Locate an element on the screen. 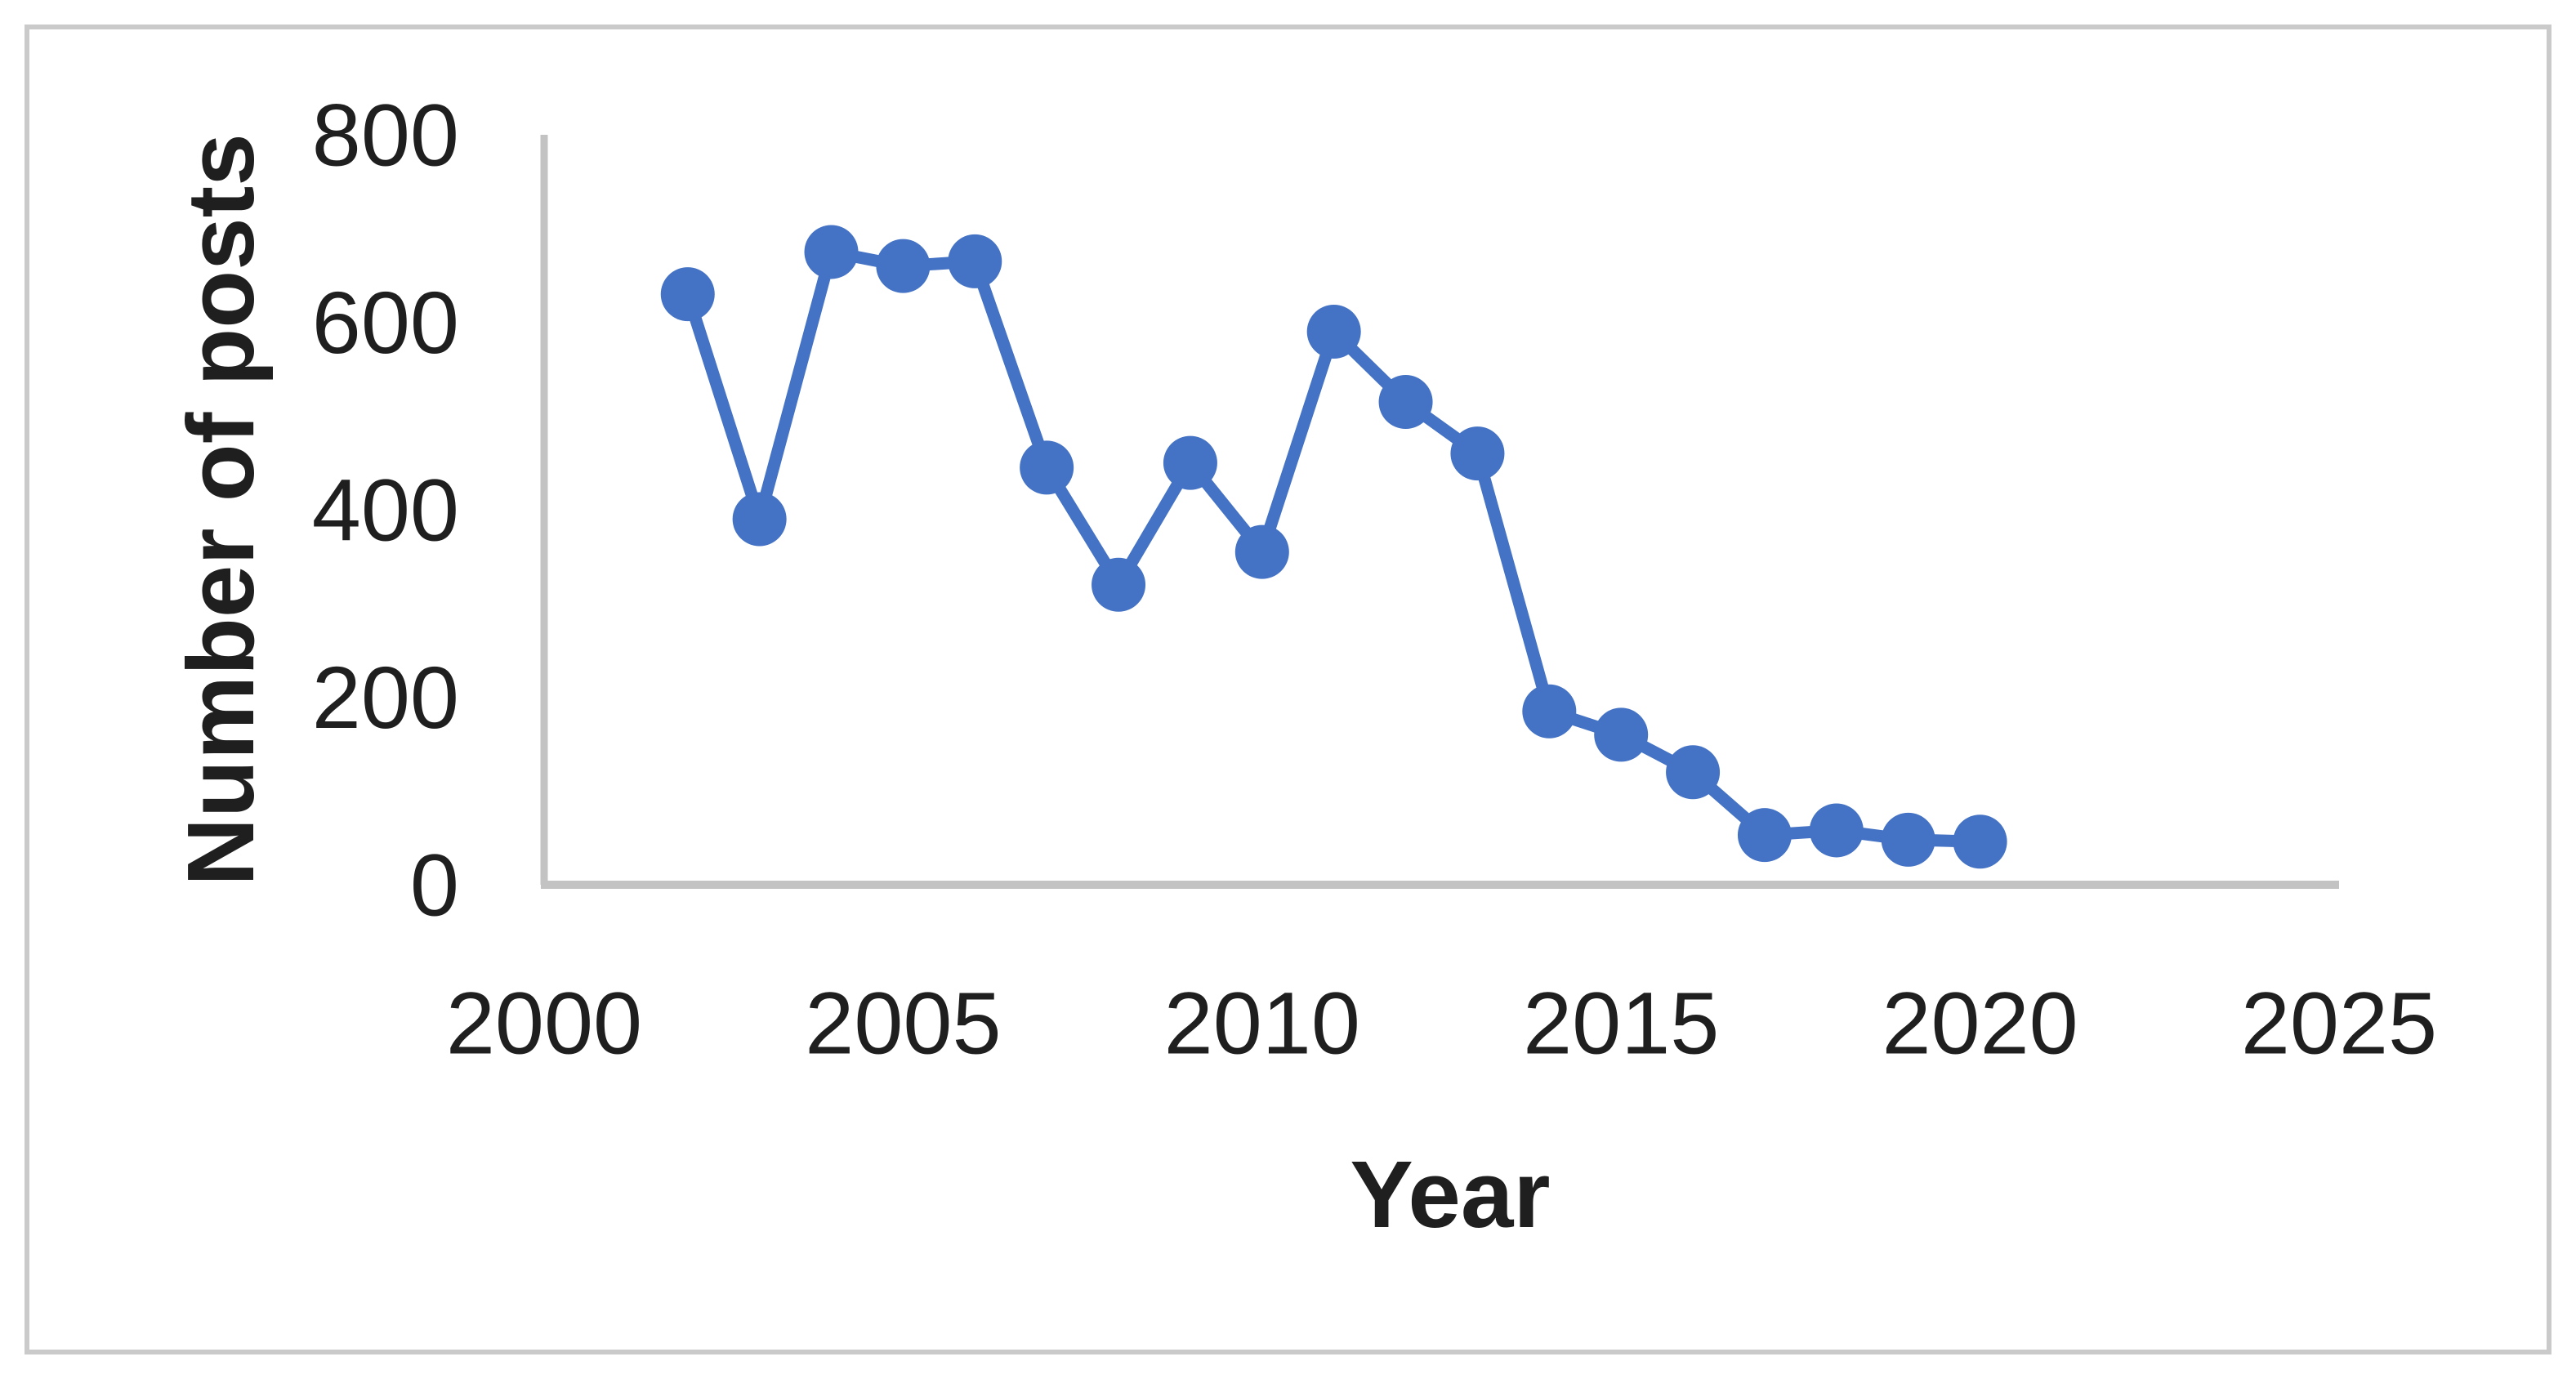 The image size is (2576, 1379). x-tick-label: 2015 is located at coordinates (1621, 1023).